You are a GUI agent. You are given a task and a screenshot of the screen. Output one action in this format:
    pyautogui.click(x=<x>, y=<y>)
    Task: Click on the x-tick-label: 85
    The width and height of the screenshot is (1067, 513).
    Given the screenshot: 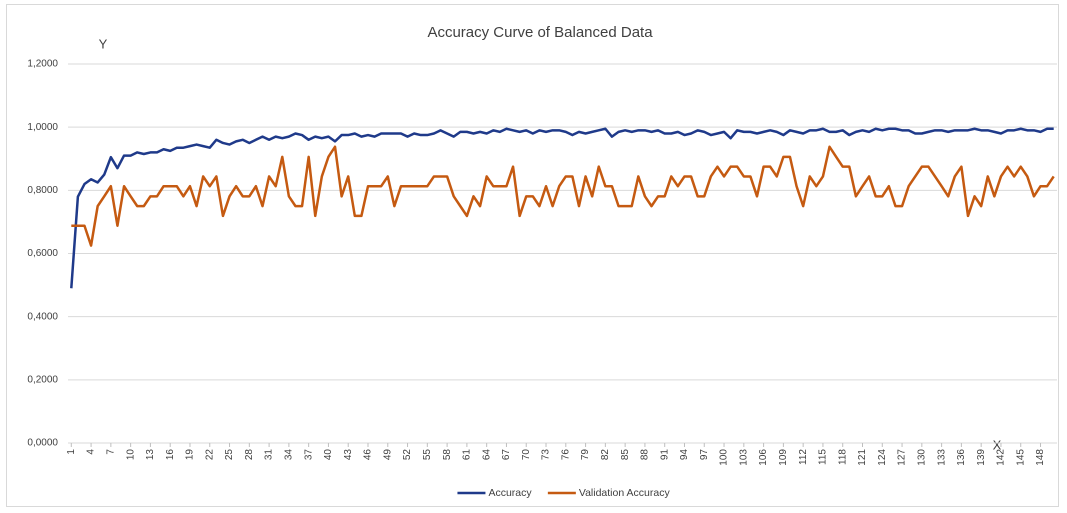 What is the action you would take?
    pyautogui.click(x=625, y=455)
    